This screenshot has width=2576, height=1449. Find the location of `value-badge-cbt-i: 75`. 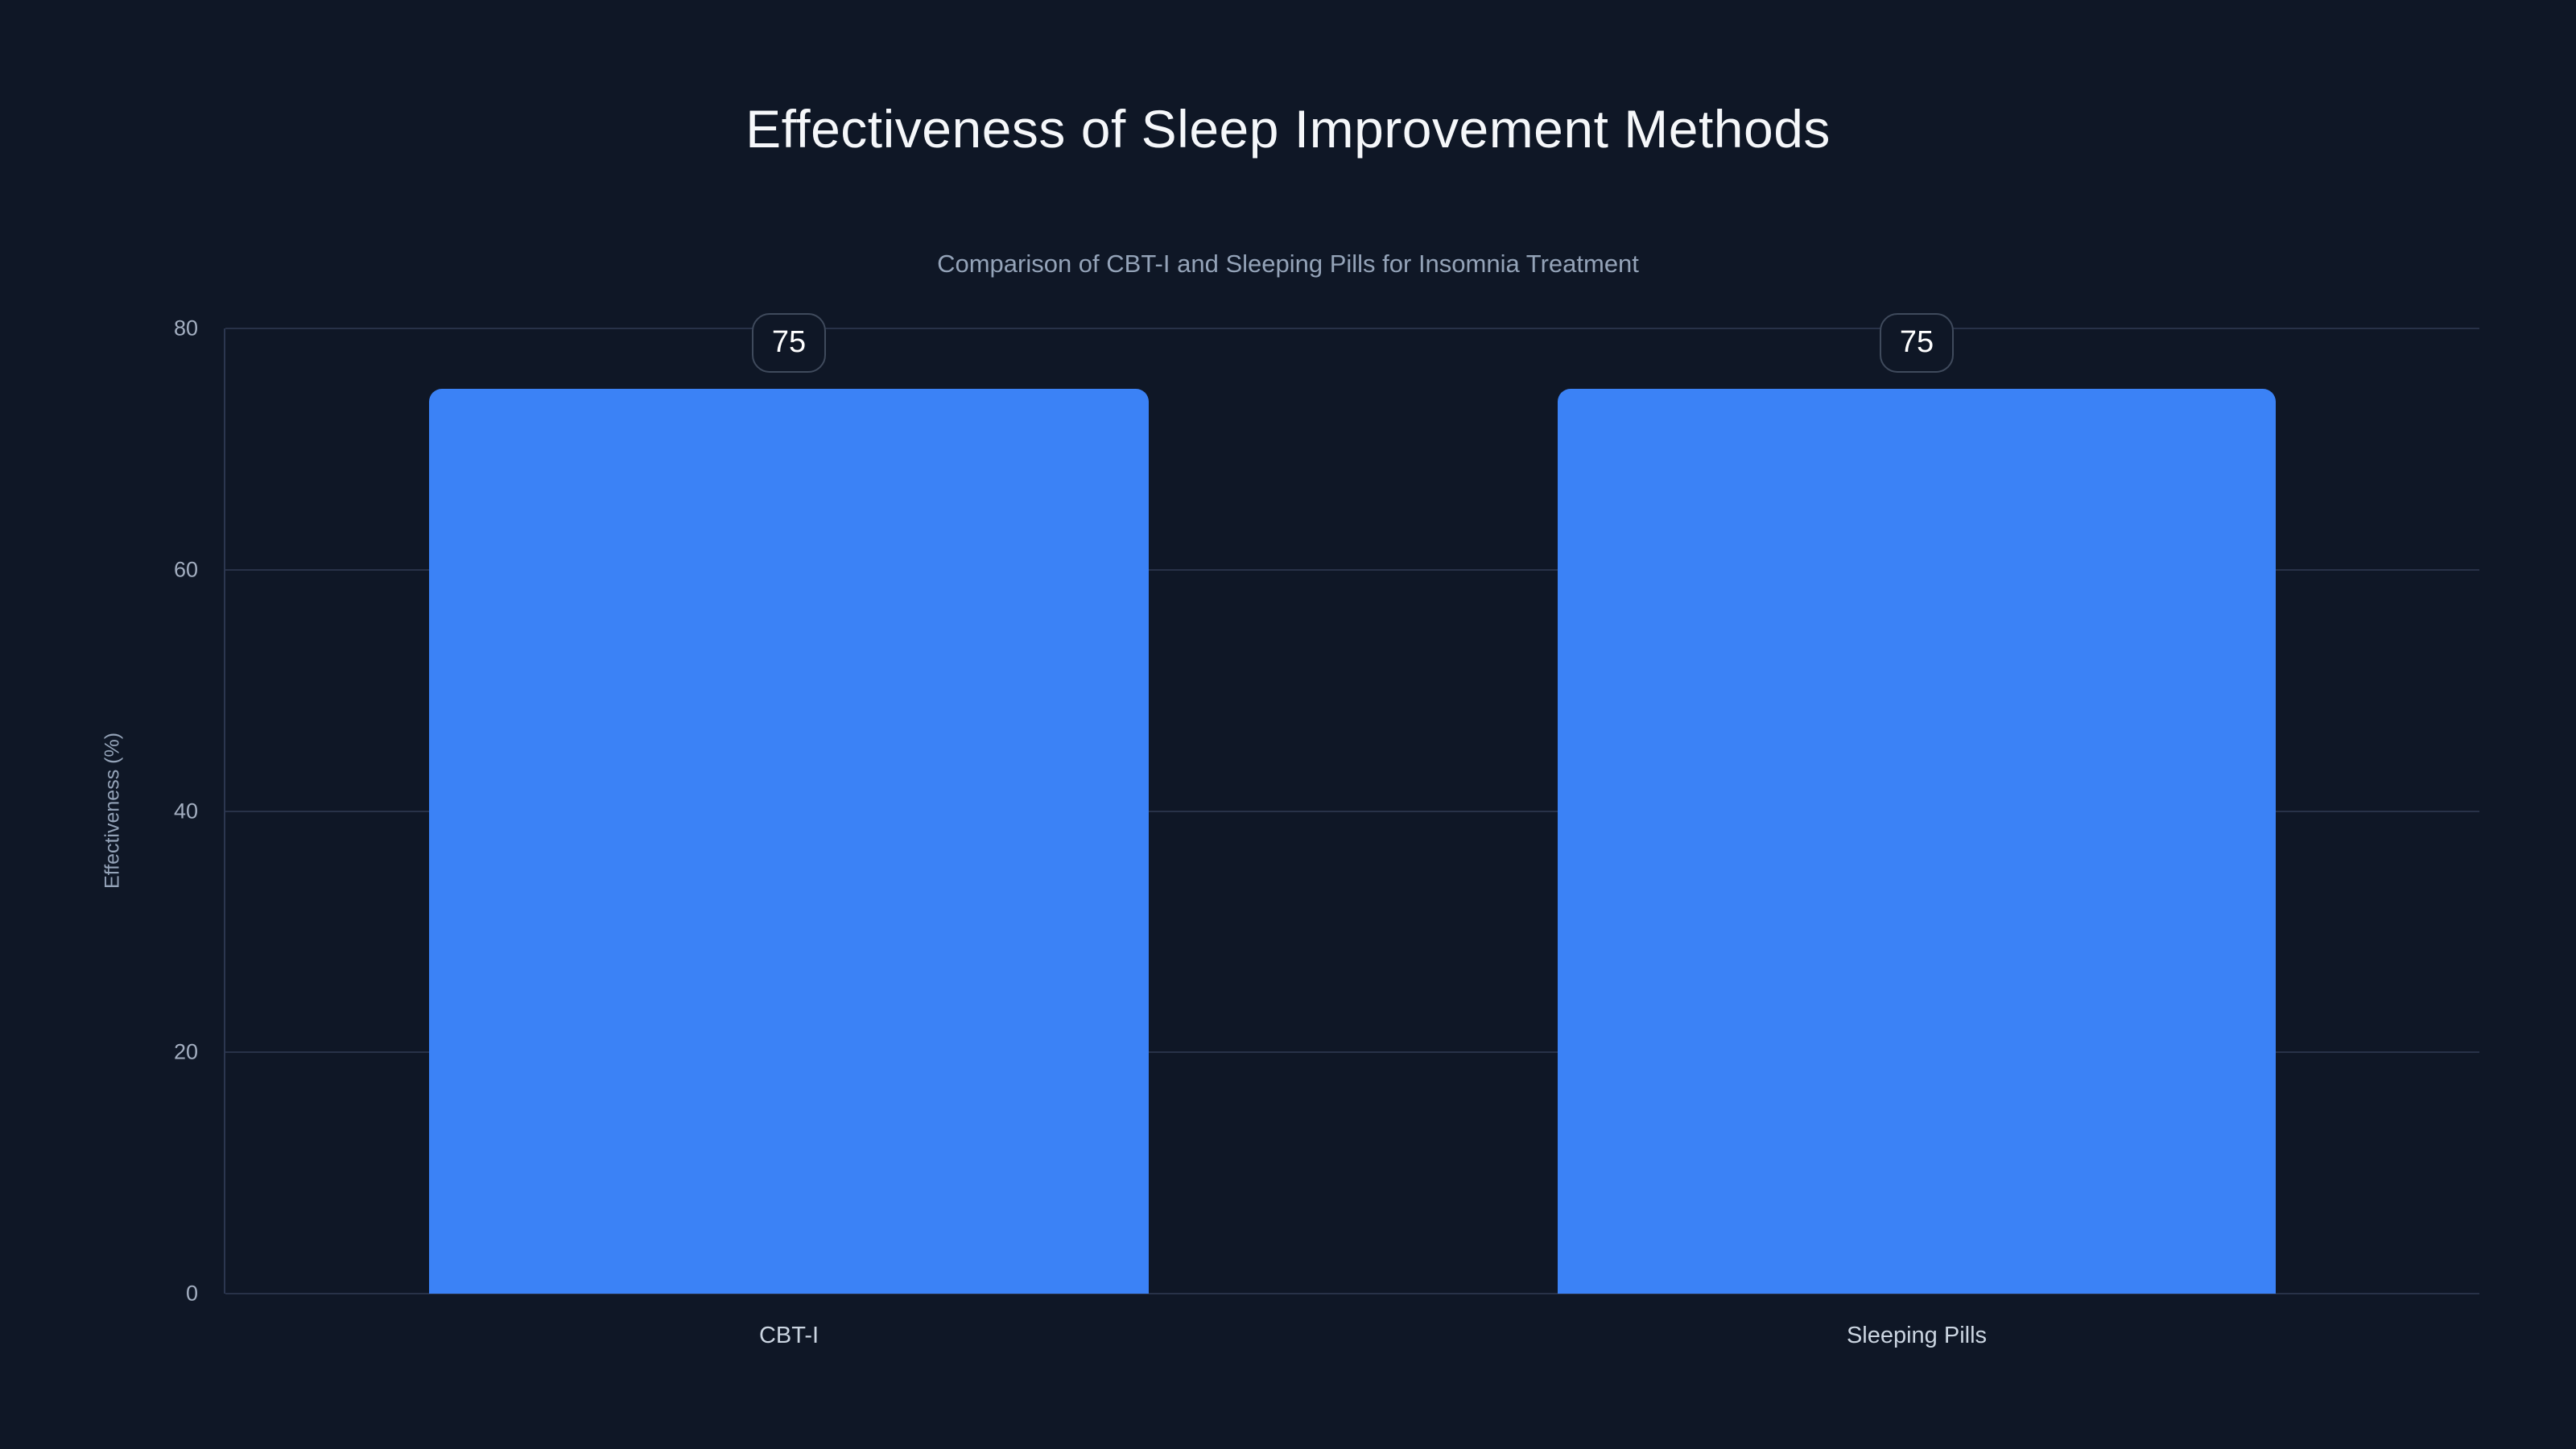

value-badge-cbt-i: 75 is located at coordinates (789, 342).